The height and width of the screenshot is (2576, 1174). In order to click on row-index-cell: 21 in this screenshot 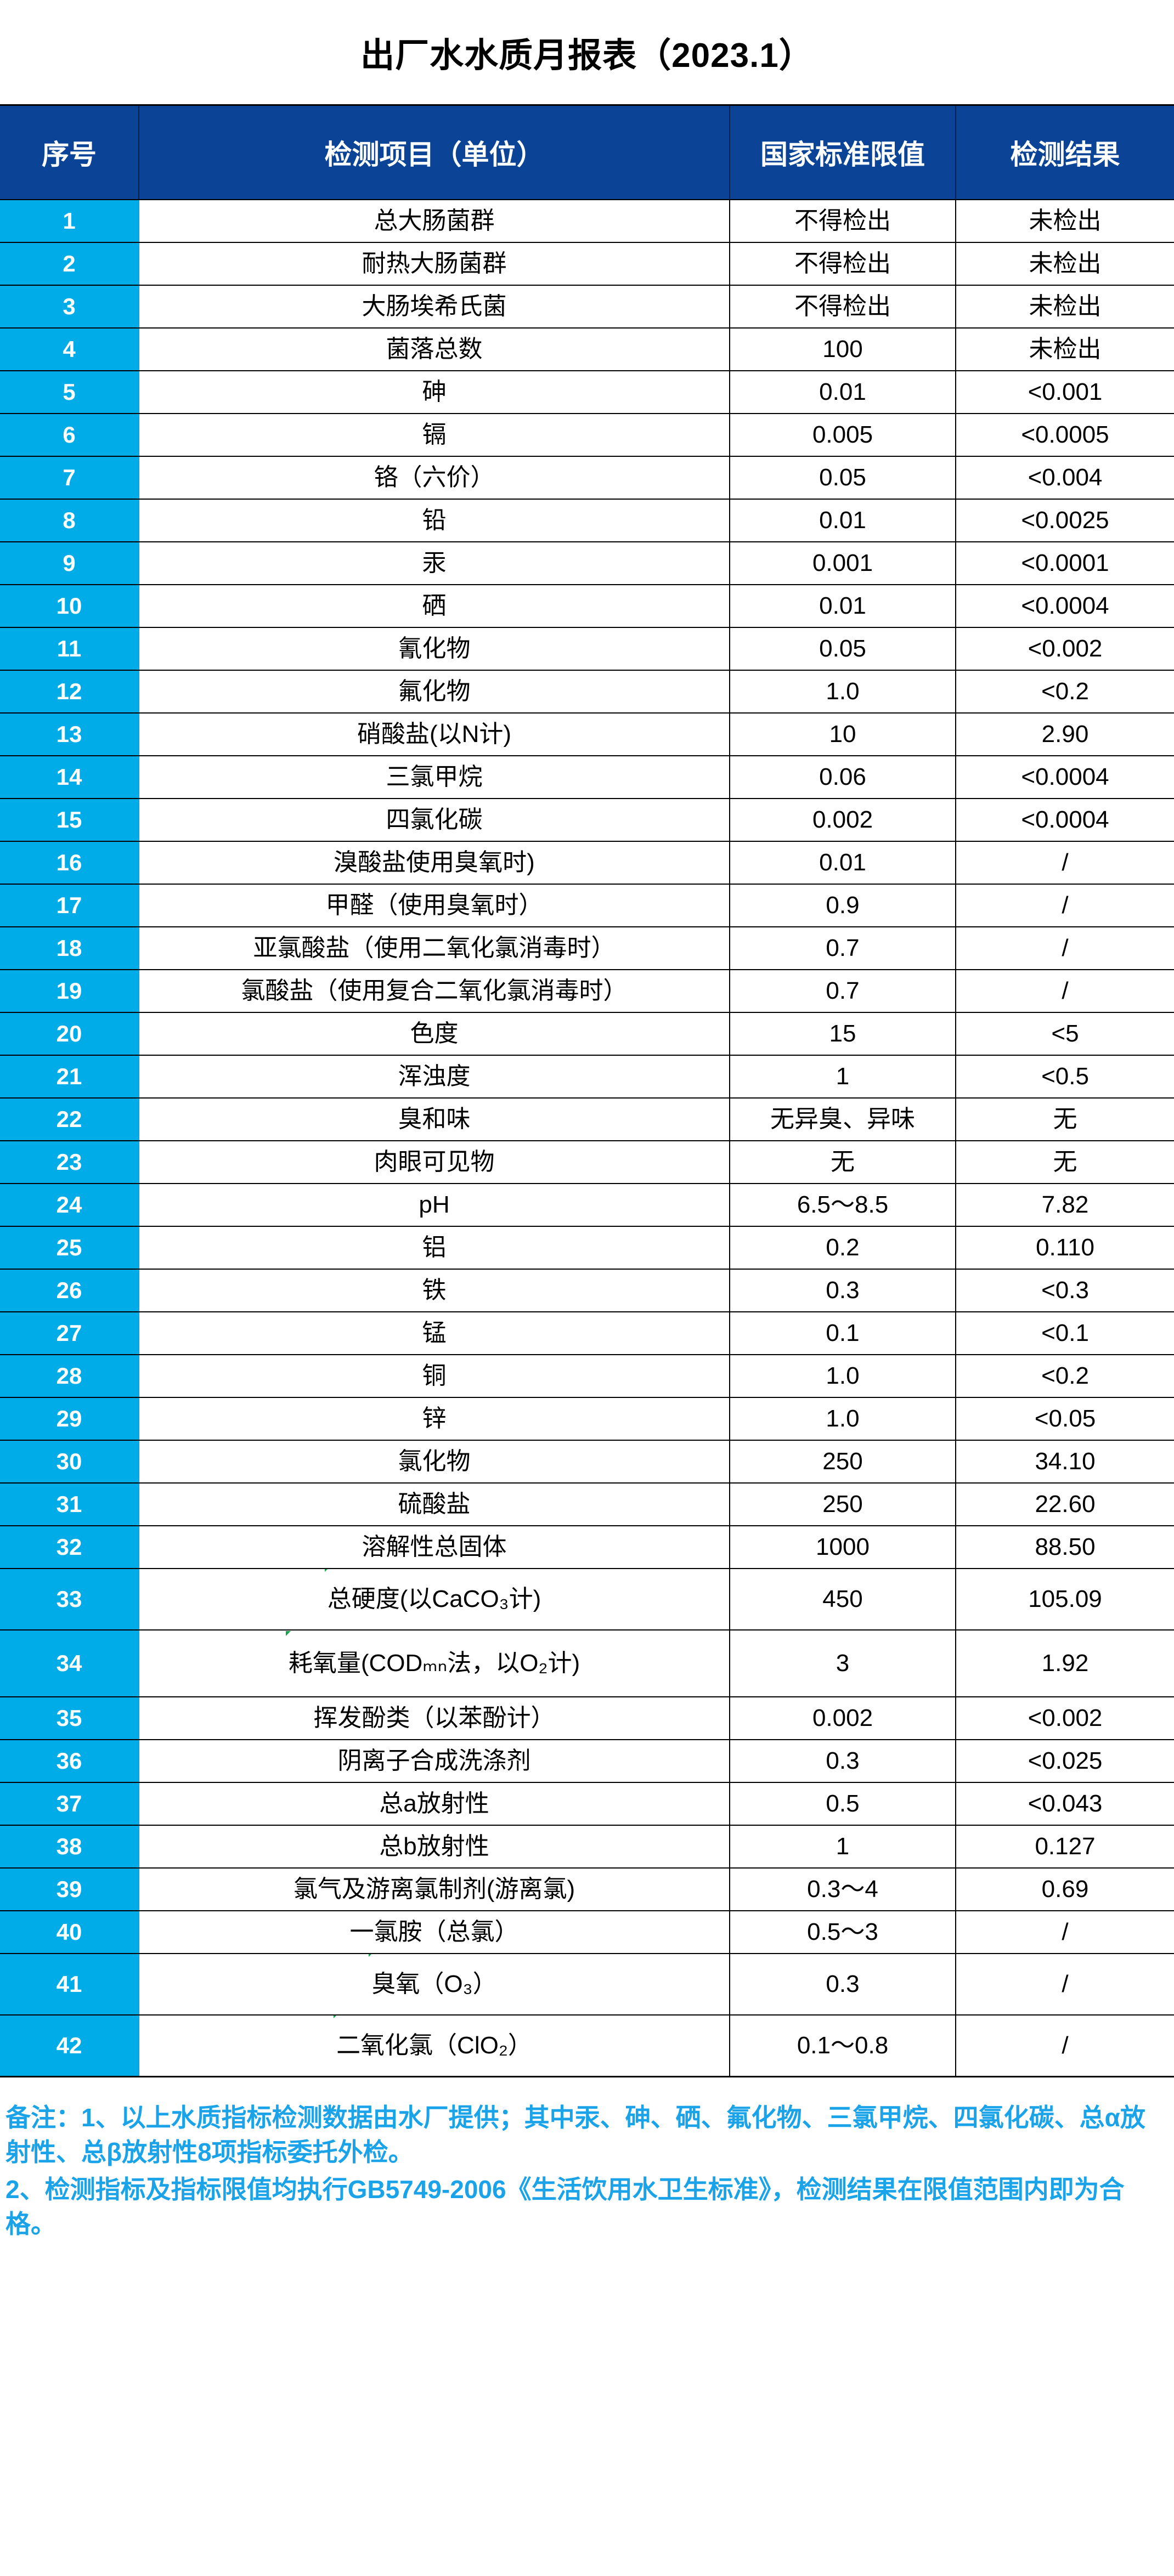, I will do `click(69, 1077)`.